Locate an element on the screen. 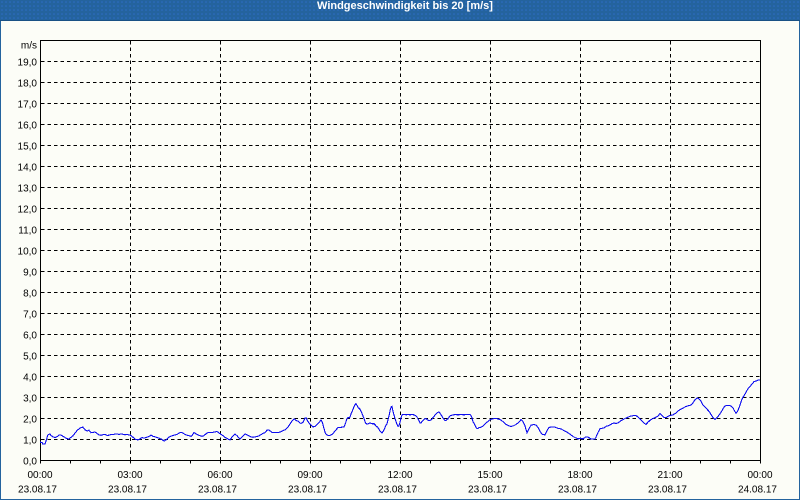 The image size is (800, 500). svg-text: 12:00 is located at coordinates (399, 475).